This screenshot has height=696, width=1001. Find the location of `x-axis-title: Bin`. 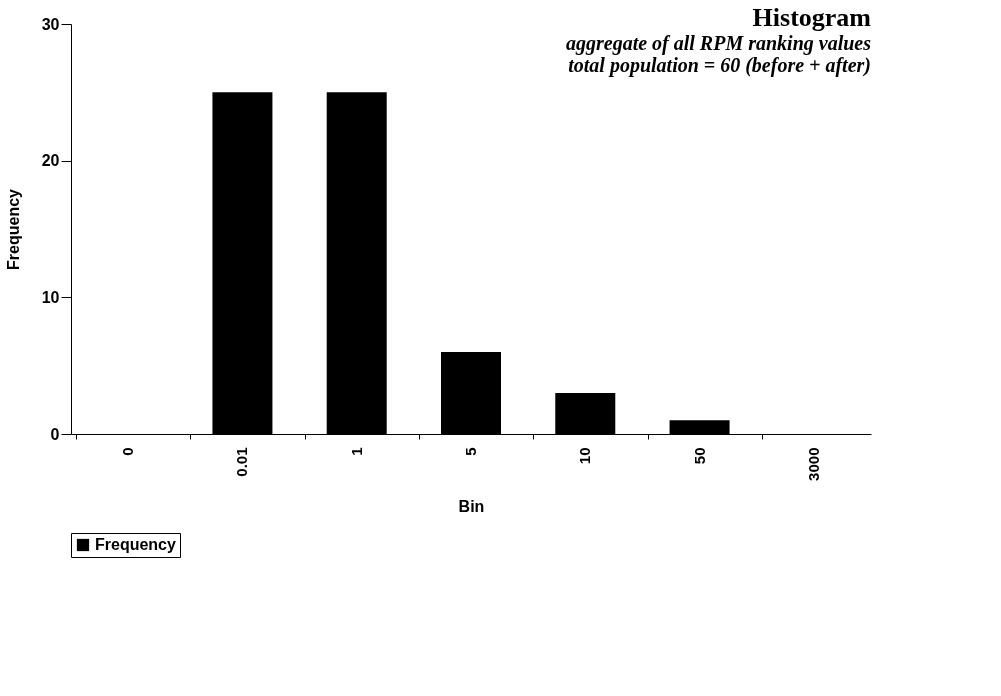

x-axis-title: Bin is located at coordinates (471, 506).